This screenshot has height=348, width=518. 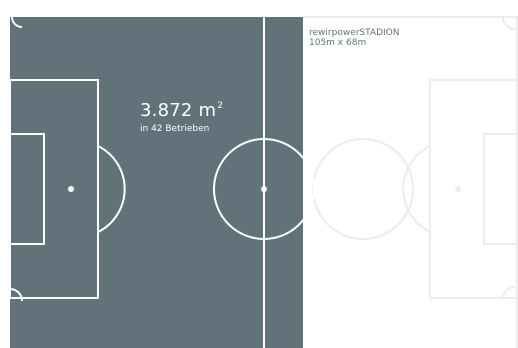 What do you see at coordinates (338, 43) in the screenshot?
I see `stadium-dimensions: 105m x 68m` at bounding box center [338, 43].